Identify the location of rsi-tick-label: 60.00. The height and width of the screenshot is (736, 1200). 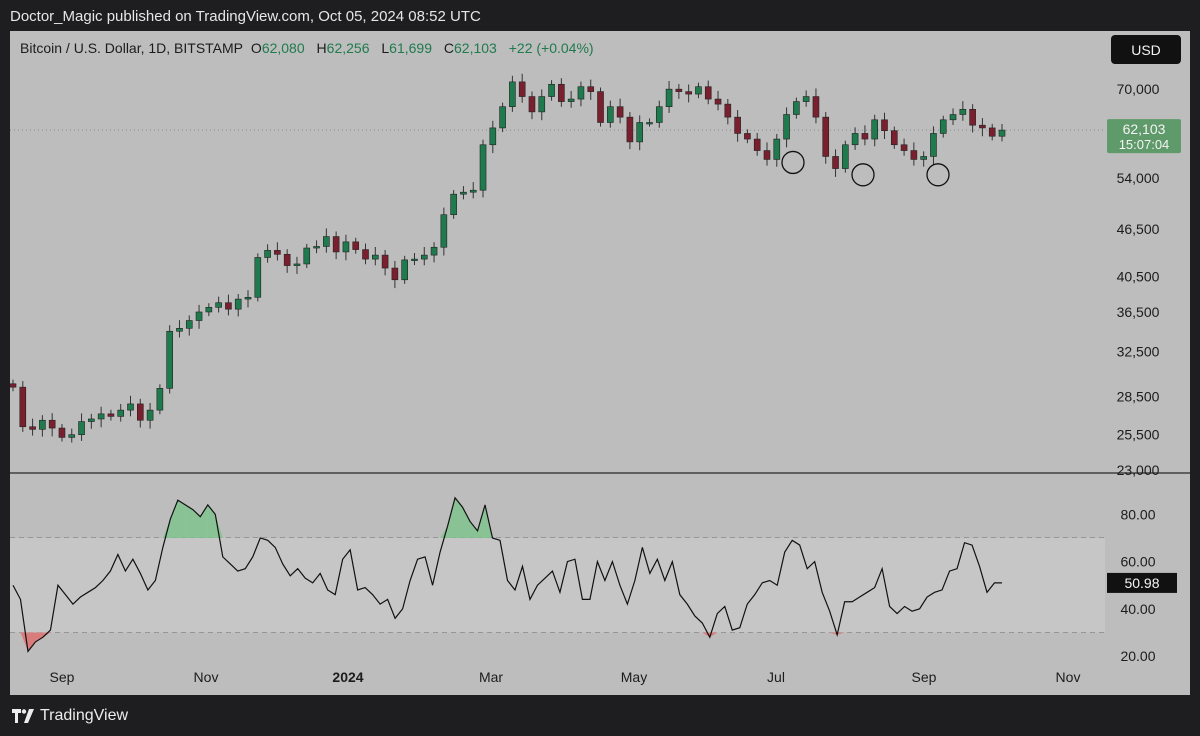
(1137, 562).